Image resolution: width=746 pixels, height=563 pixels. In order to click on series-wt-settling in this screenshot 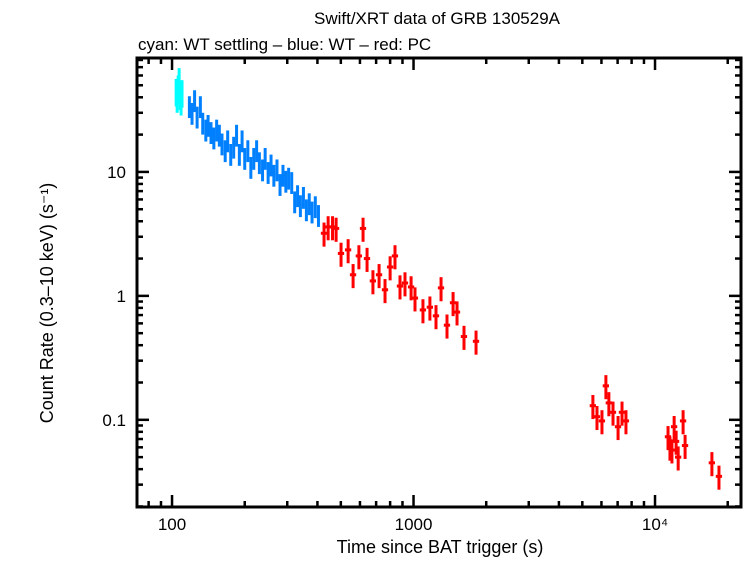, I will do `click(179, 92)`.